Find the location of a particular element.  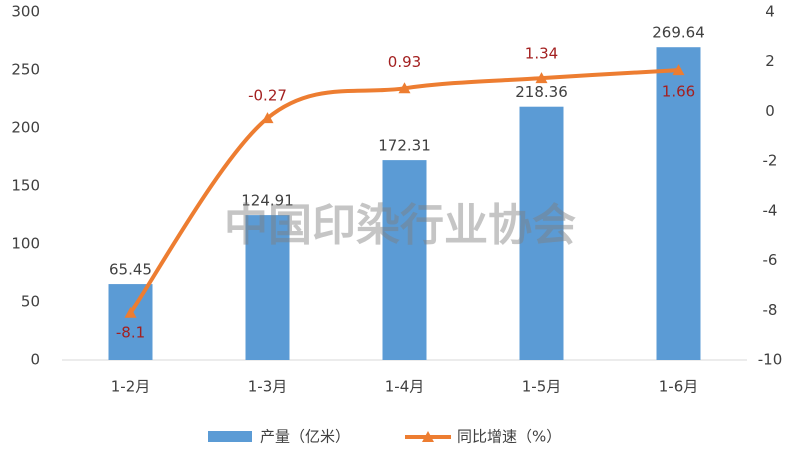

line-value-label: 0.93 is located at coordinates (404, 62).